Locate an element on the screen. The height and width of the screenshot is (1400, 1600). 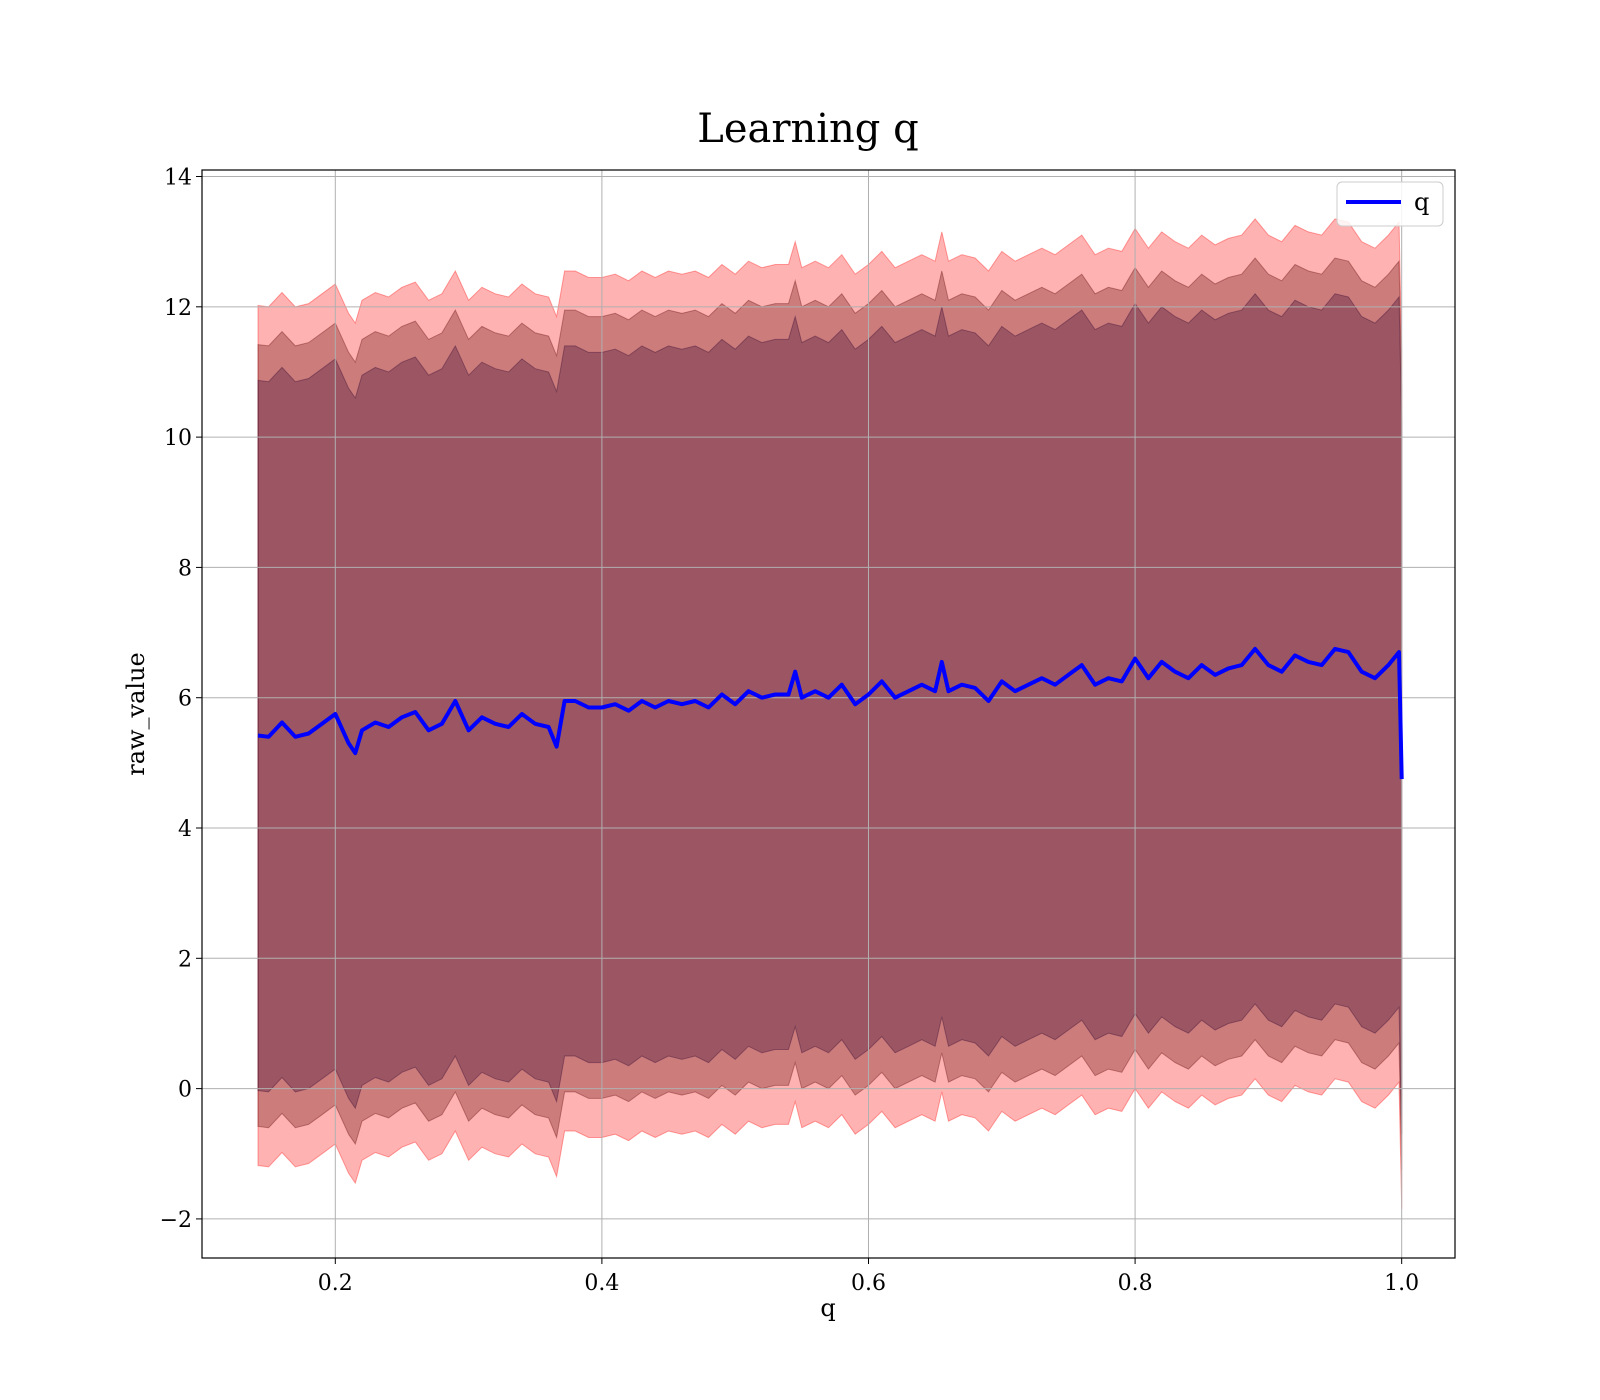
series-lines is located at coordinates (830, 713).